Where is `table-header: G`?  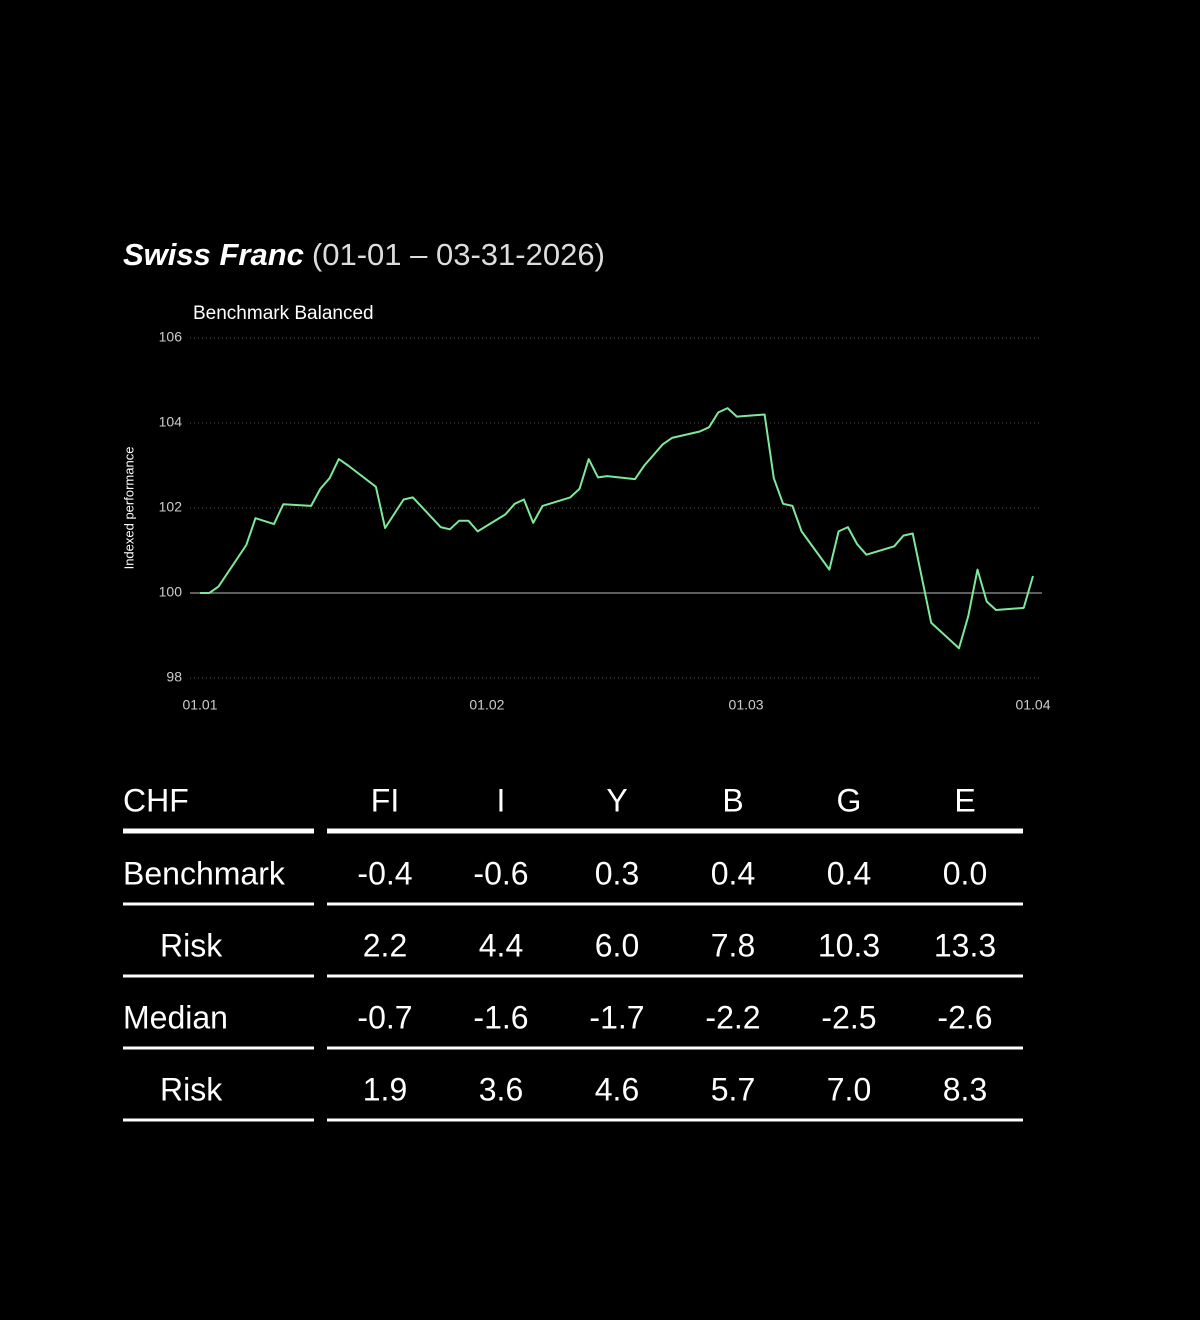 table-header: G is located at coordinates (849, 800).